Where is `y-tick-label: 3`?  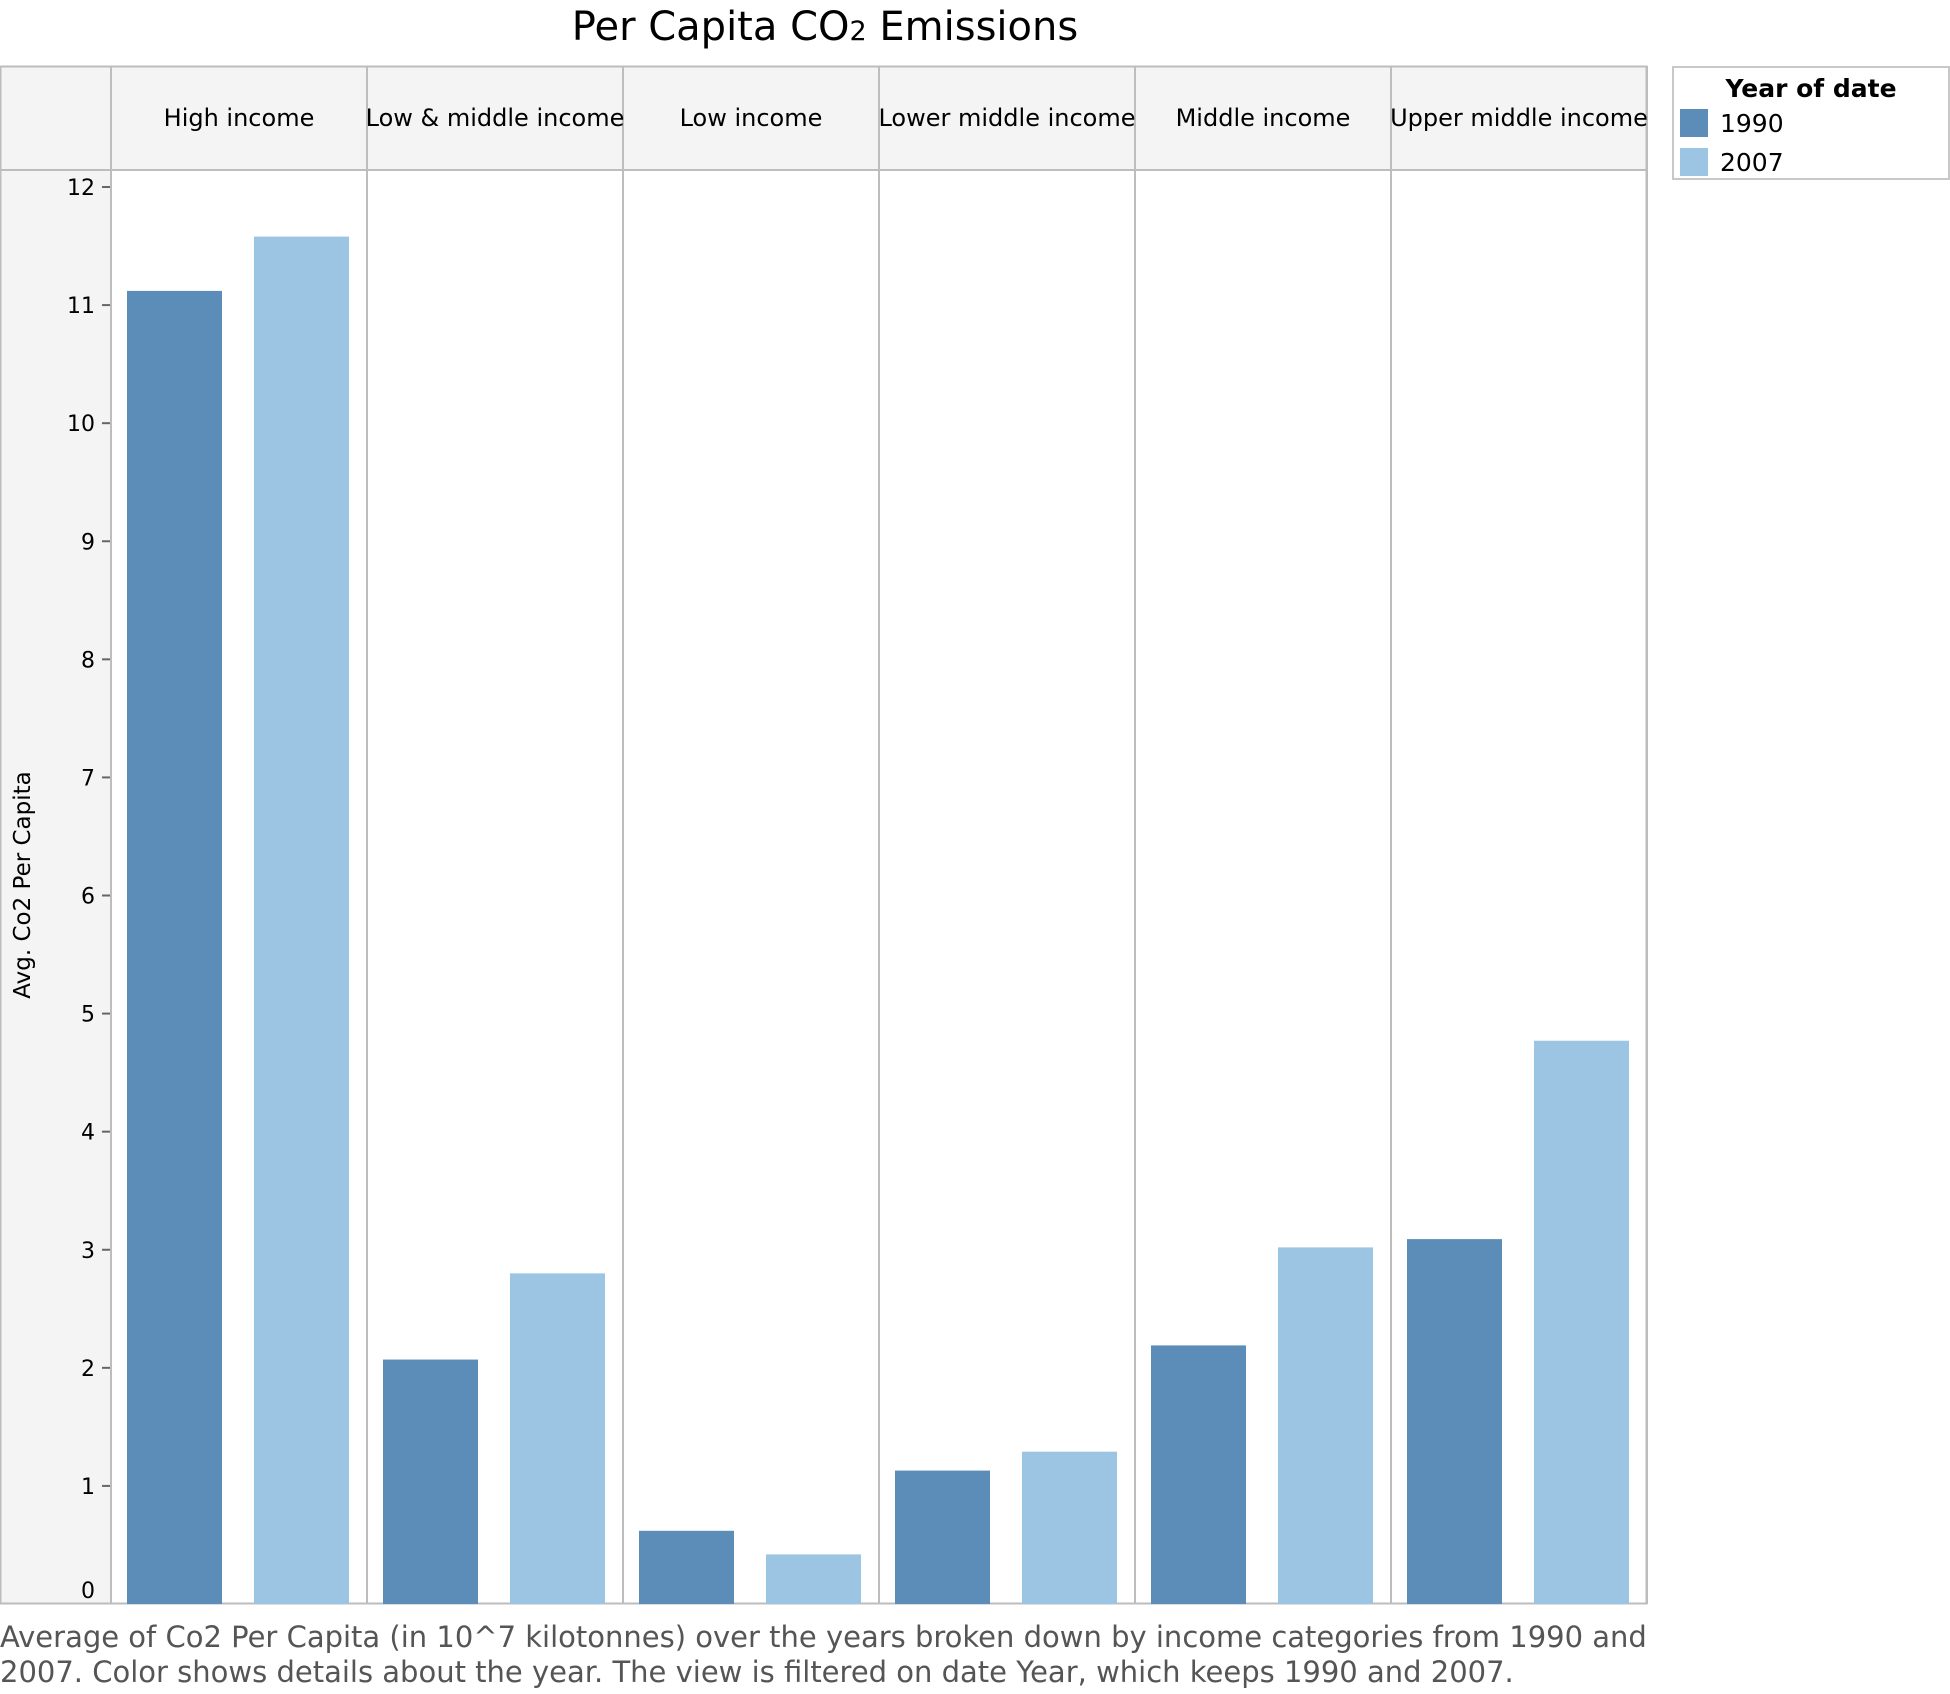 y-tick-label: 3 is located at coordinates (88, 1251).